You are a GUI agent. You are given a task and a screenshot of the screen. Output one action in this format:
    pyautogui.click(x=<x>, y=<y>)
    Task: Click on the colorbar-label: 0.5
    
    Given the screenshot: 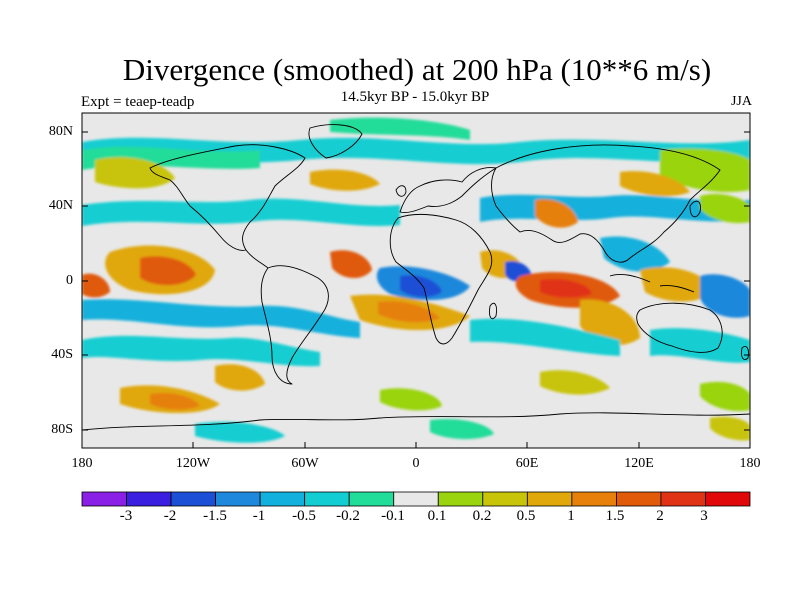 What is the action you would take?
    pyautogui.click(x=526, y=516)
    